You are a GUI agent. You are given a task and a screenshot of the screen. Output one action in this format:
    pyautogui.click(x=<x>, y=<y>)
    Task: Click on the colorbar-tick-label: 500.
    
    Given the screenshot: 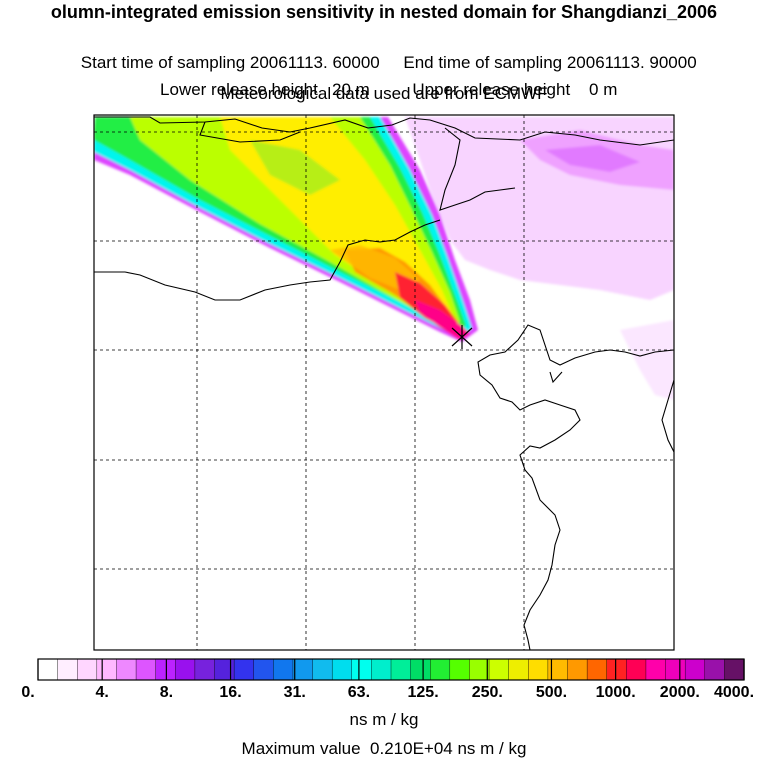 What is the action you would take?
    pyautogui.click(x=551, y=692)
    